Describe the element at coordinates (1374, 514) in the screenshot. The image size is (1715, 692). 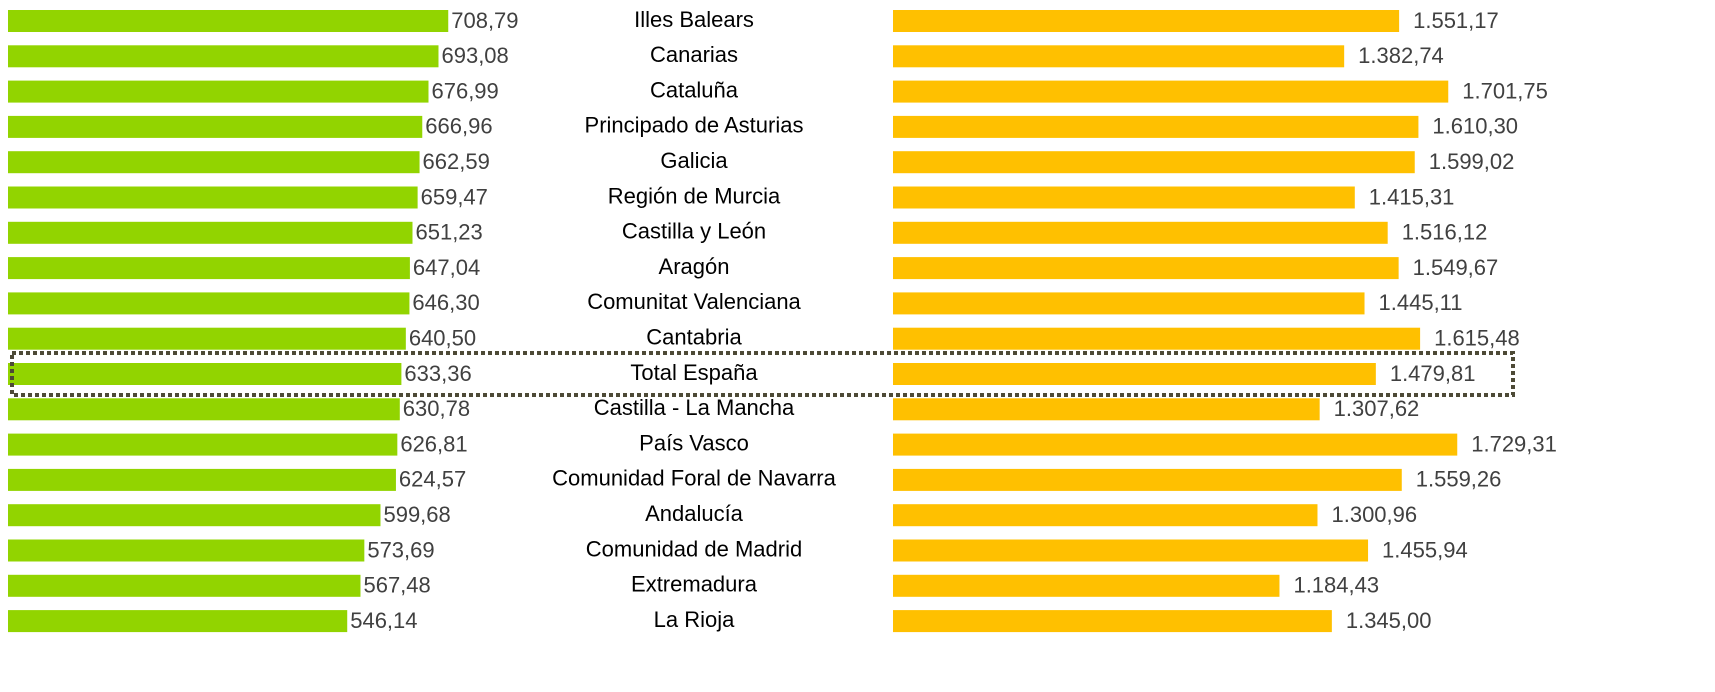
I see `value-label: 1.300,96` at that location.